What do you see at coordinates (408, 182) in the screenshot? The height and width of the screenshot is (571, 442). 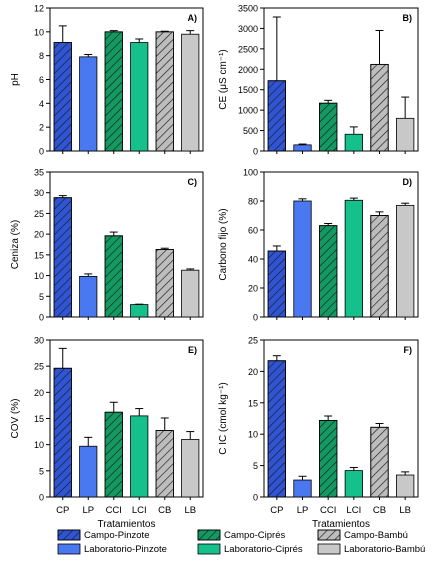 I see `panel-label: D)` at bounding box center [408, 182].